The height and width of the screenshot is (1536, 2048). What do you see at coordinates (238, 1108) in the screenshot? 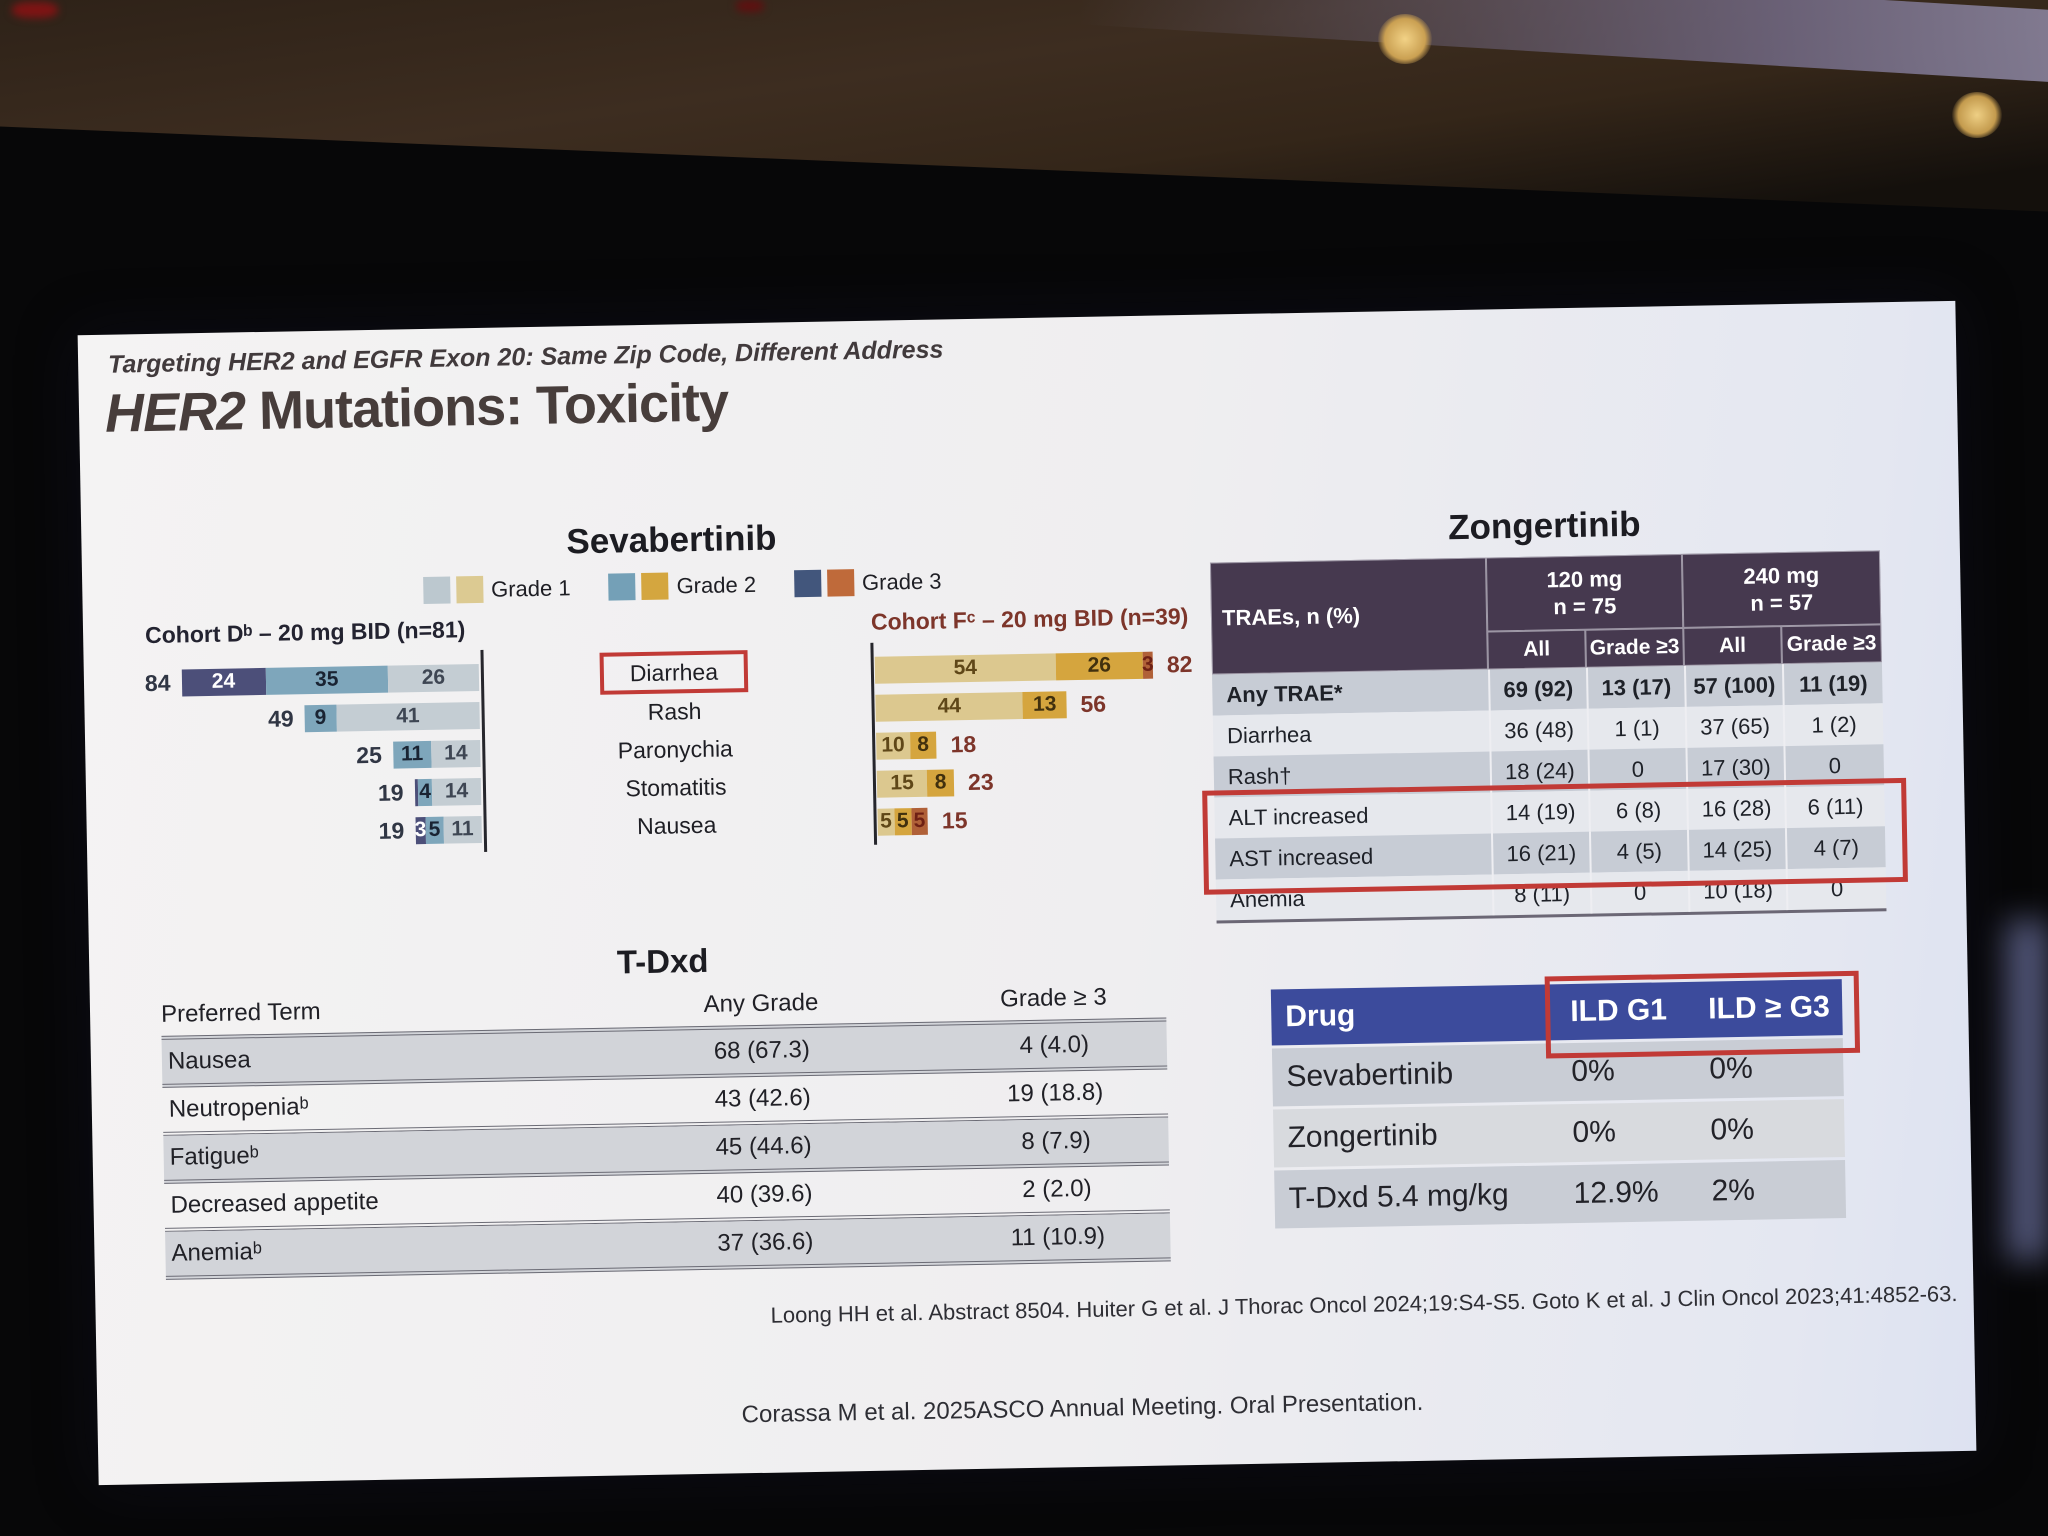
I see `tdxd-term: Neutropeniaᵇ` at bounding box center [238, 1108].